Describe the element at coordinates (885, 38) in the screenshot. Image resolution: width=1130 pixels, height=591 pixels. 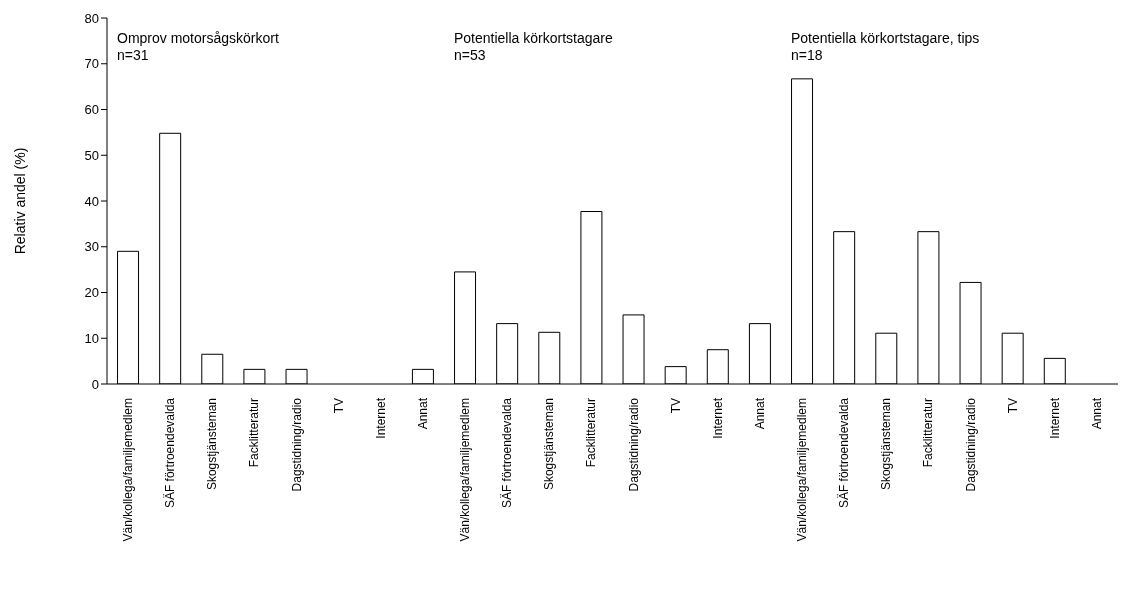
I see `text: Potentiella körkortstagare, tips` at that location.